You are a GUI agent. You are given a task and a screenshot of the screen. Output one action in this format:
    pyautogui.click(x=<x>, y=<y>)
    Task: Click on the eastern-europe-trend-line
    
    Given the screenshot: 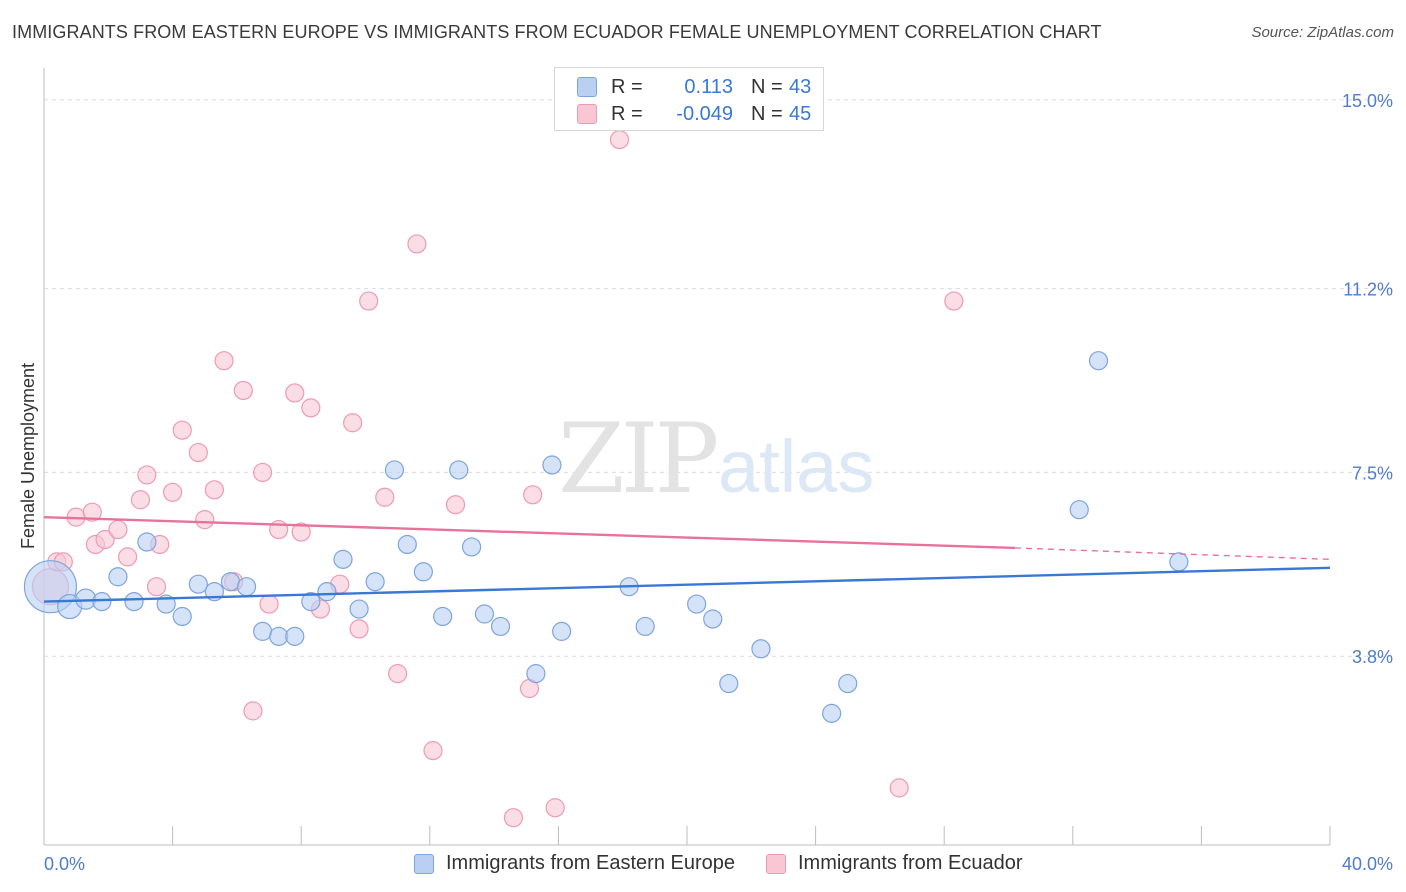 What is the action you would take?
    pyautogui.click(x=687, y=584)
    